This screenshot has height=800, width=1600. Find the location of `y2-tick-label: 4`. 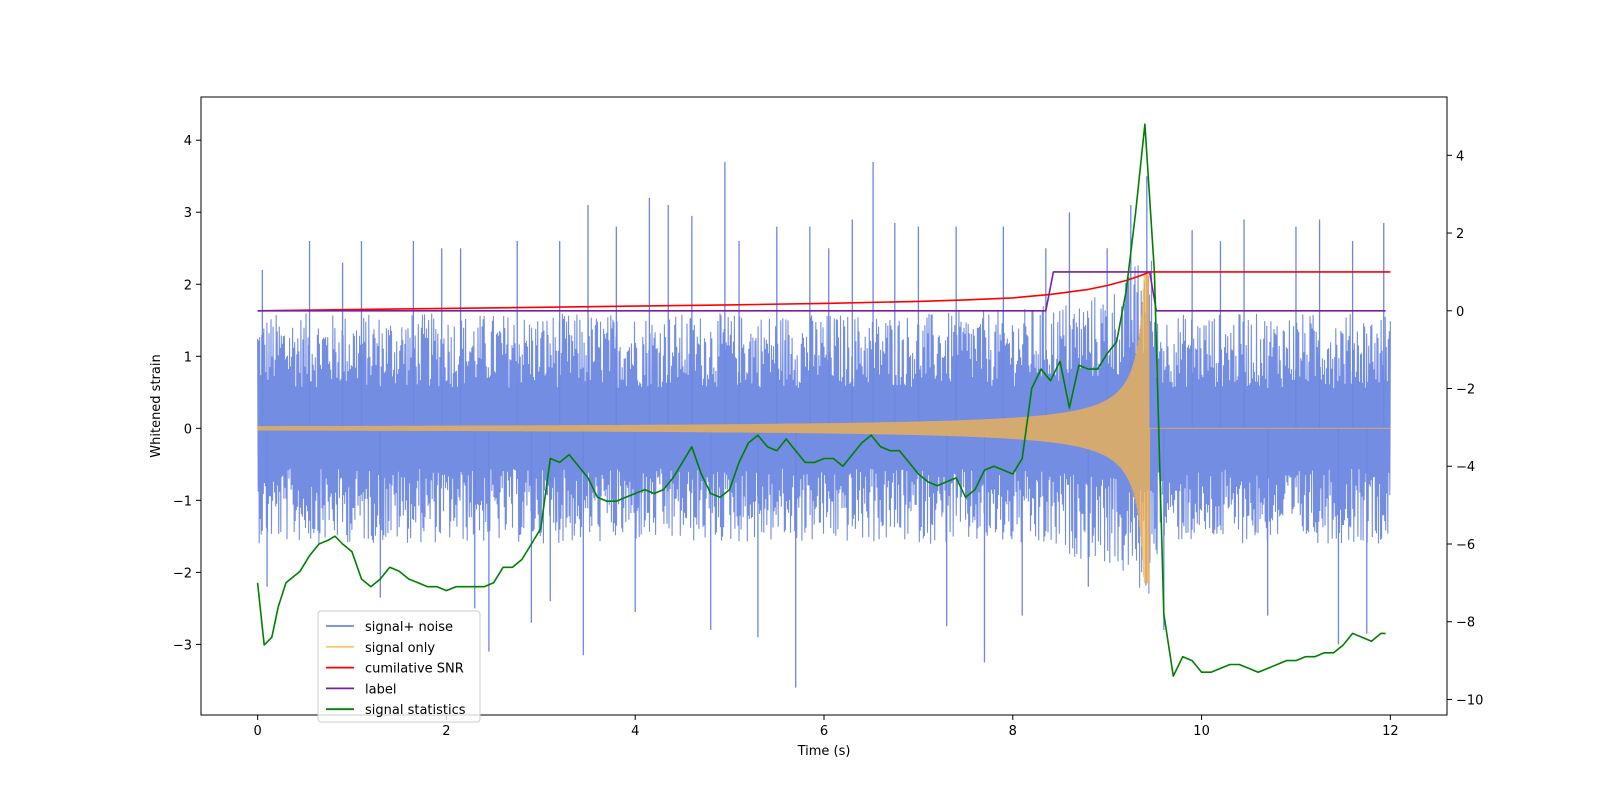

y2-tick-label: 4 is located at coordinates (1460, 156).